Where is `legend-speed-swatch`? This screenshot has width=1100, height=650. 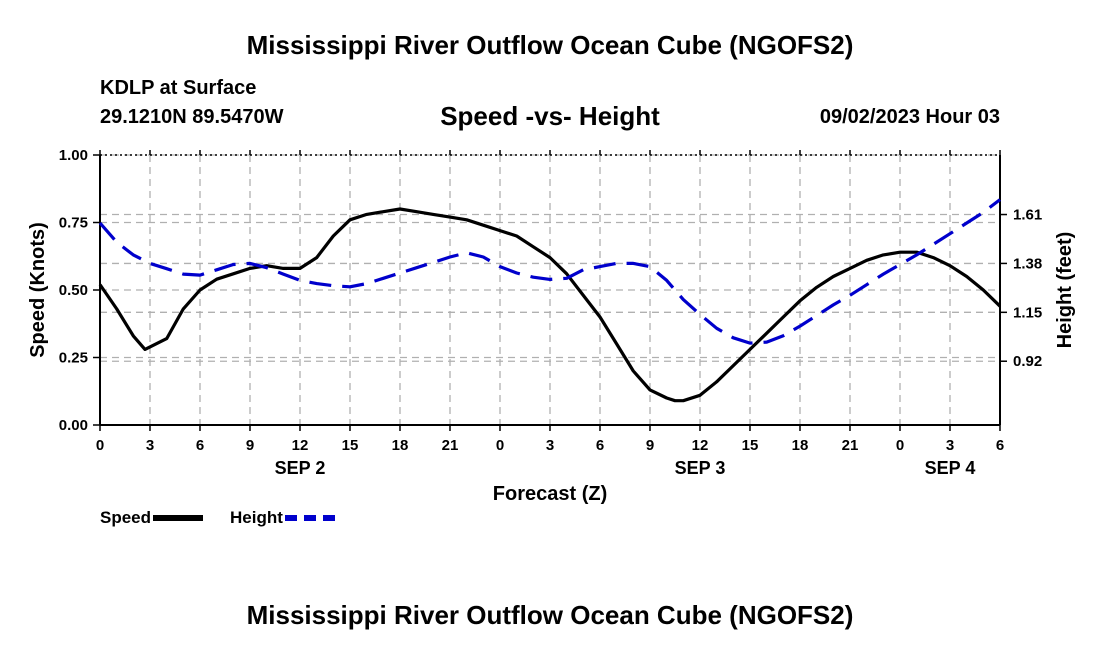
legend-speed-swatch is located at coordinates (178, 518).